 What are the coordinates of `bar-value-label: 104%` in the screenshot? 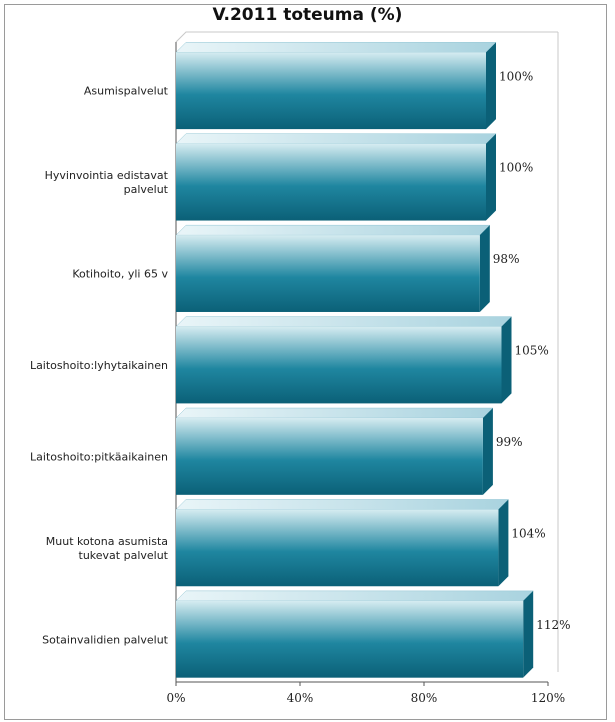 It's located at (528, 533).